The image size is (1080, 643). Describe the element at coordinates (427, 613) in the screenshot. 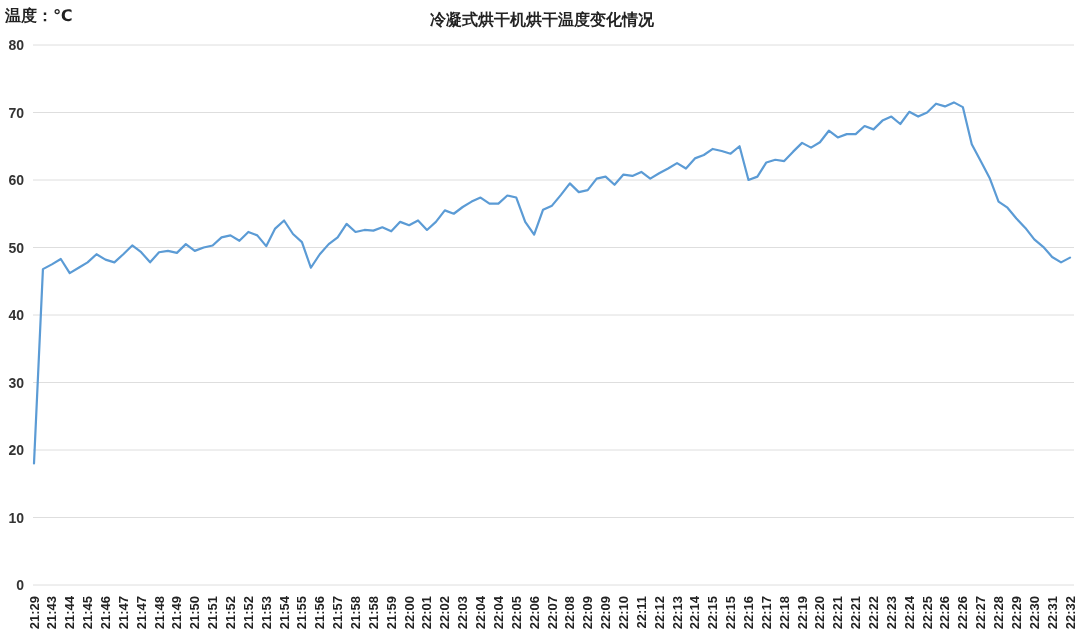

I see `x-tick-label: 22:01` at that location.